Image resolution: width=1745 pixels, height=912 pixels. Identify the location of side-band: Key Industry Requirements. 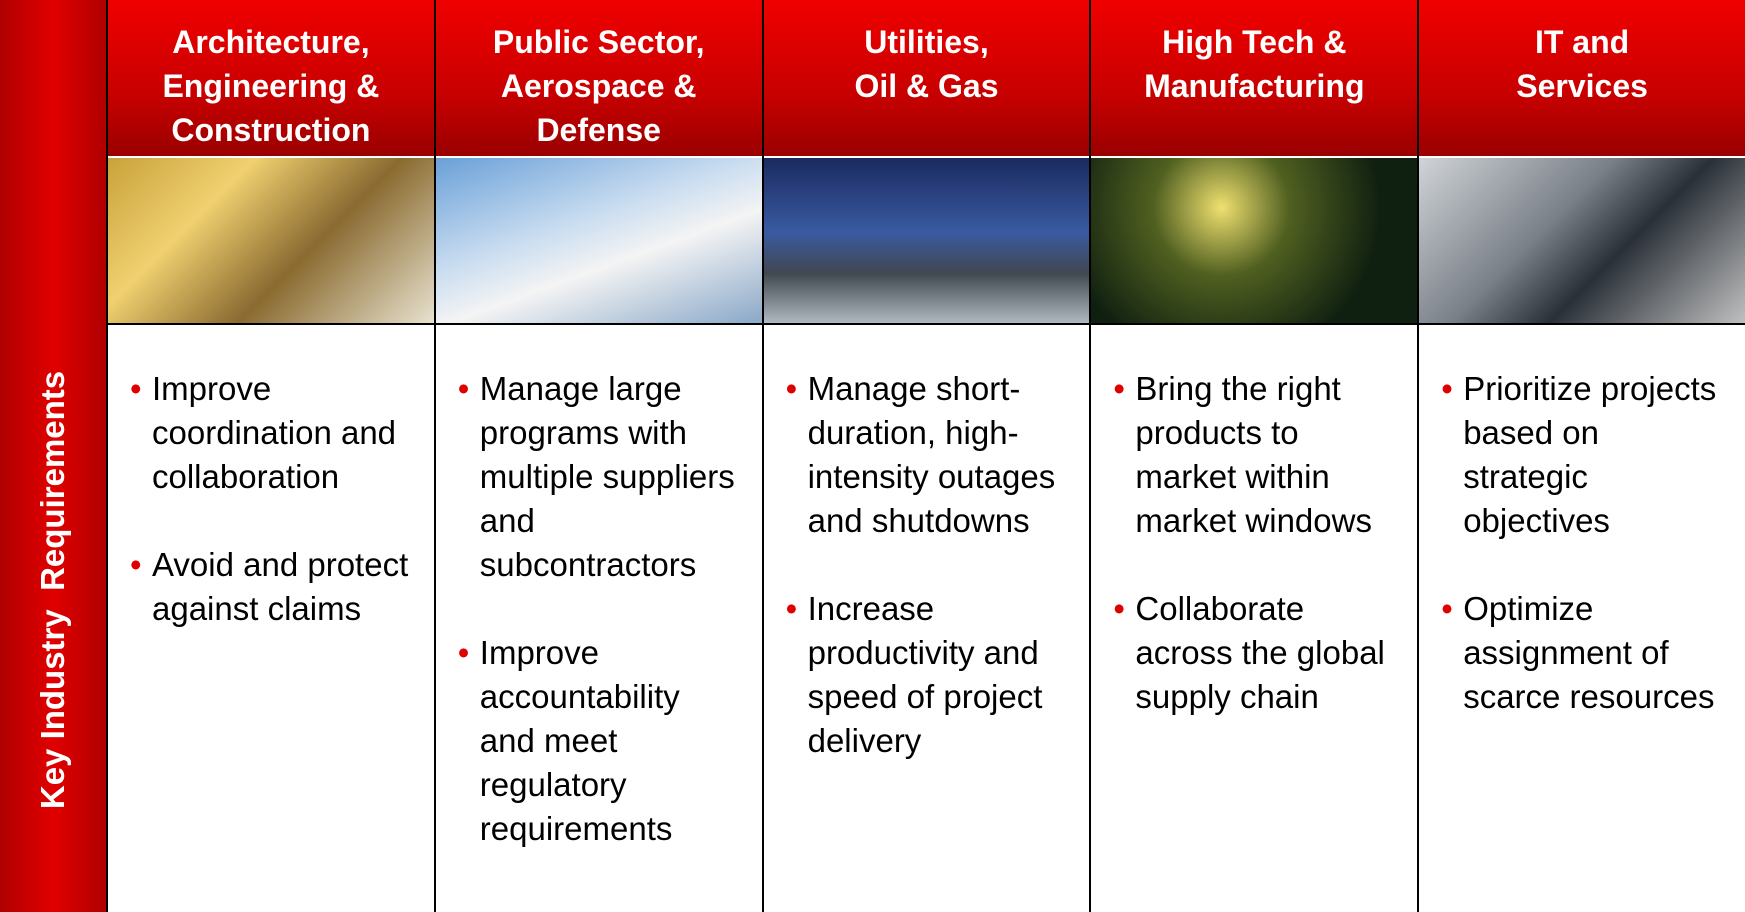
(53, 456).